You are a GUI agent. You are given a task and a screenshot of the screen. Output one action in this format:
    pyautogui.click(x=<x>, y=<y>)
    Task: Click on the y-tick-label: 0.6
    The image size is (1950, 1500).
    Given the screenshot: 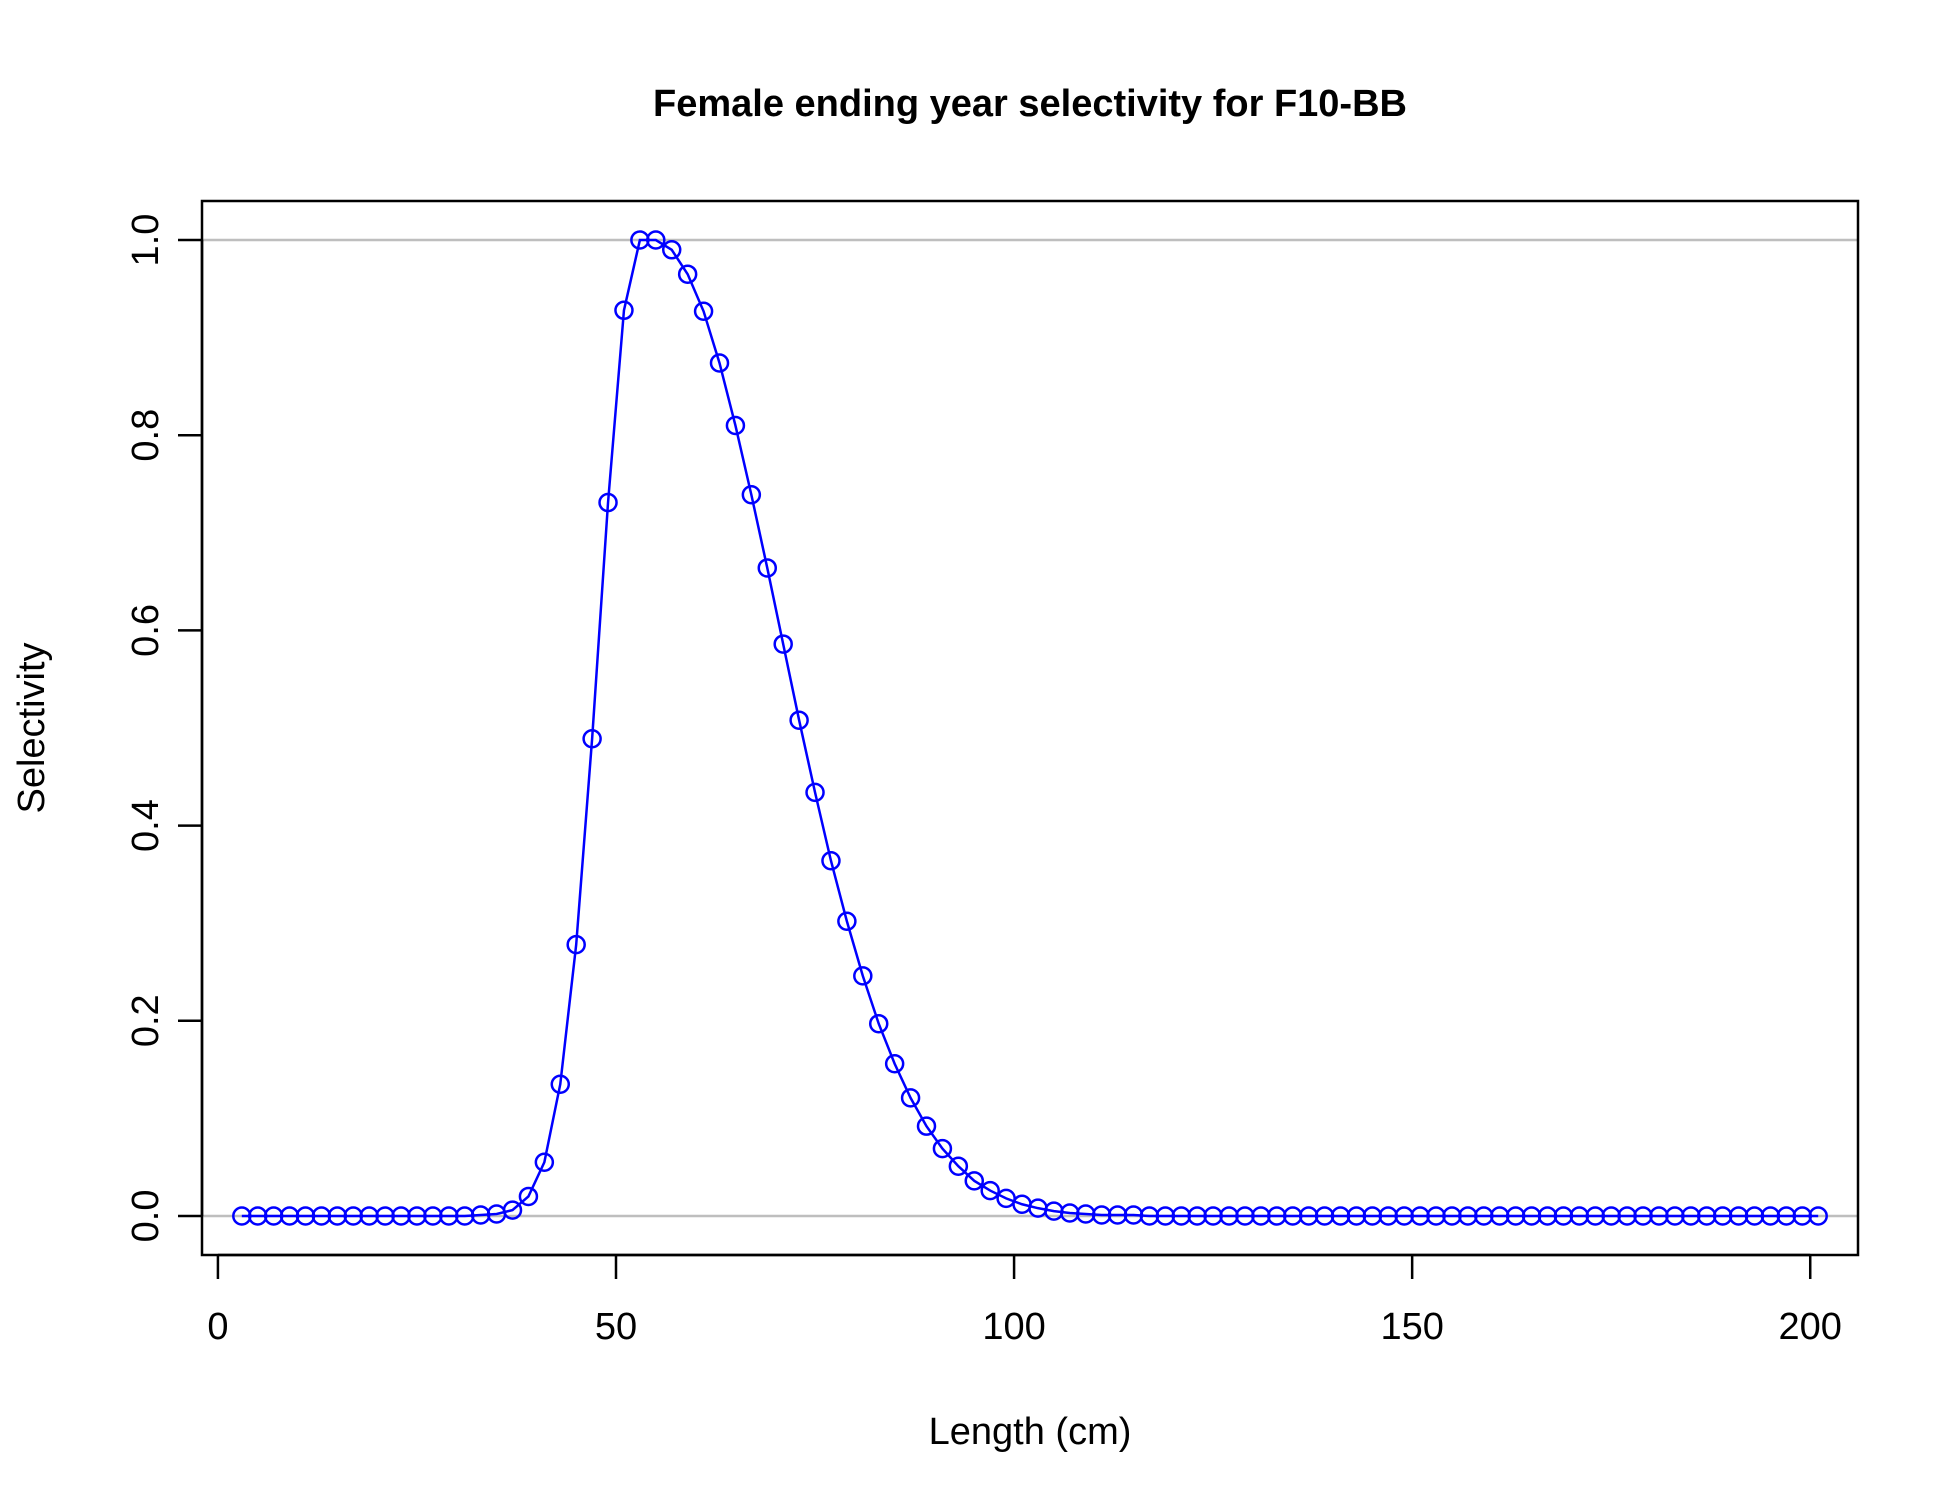 What is the action you would take?
    pyautogui.click(x=146, y=630)
    